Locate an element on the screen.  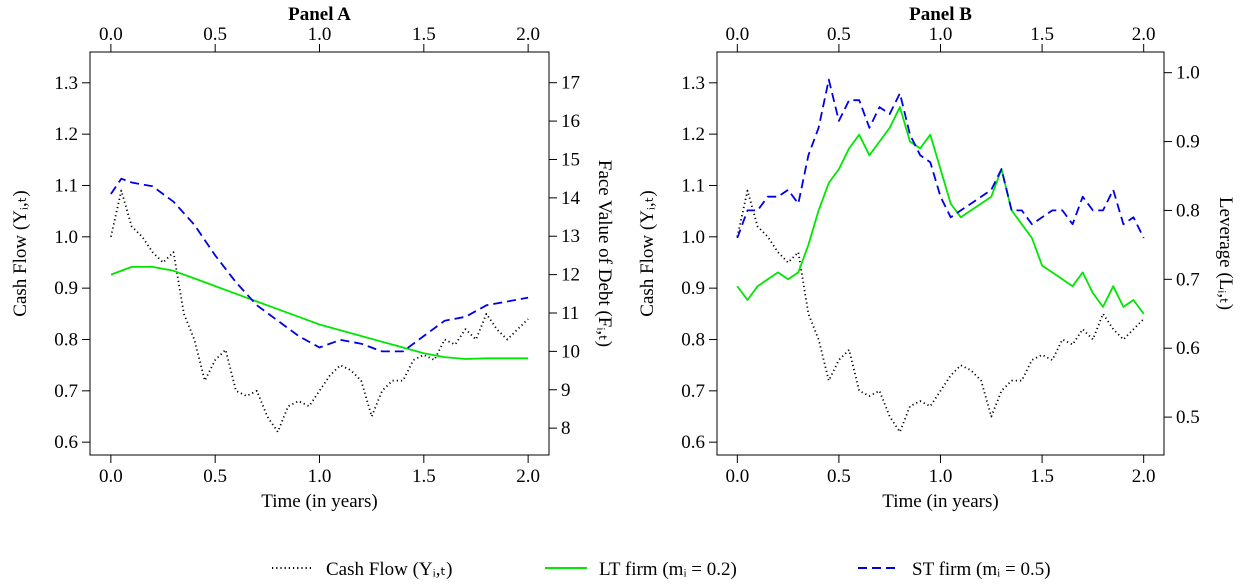
legend-label: LT firm (mᵢ = 0.2) is located at coordinates (668, 569).